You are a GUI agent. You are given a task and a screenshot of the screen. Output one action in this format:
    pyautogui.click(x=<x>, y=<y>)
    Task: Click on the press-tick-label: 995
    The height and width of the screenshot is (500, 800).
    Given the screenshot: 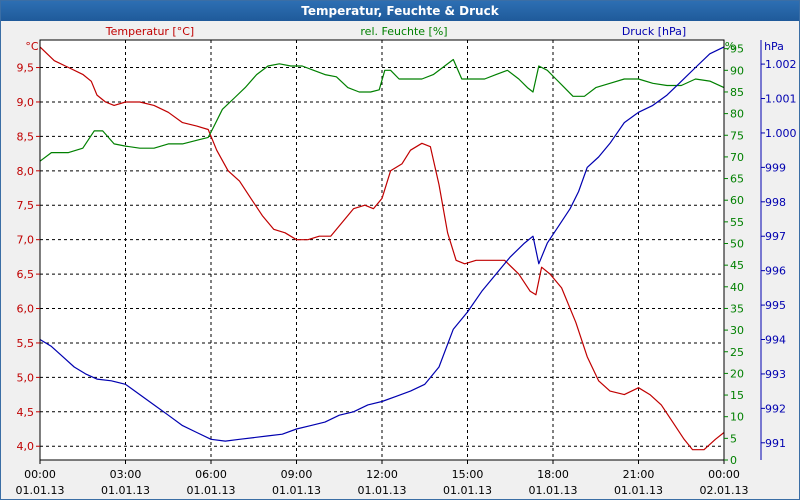 What is the action you would take?
    pyautogui.click(x=775, y=305)
    